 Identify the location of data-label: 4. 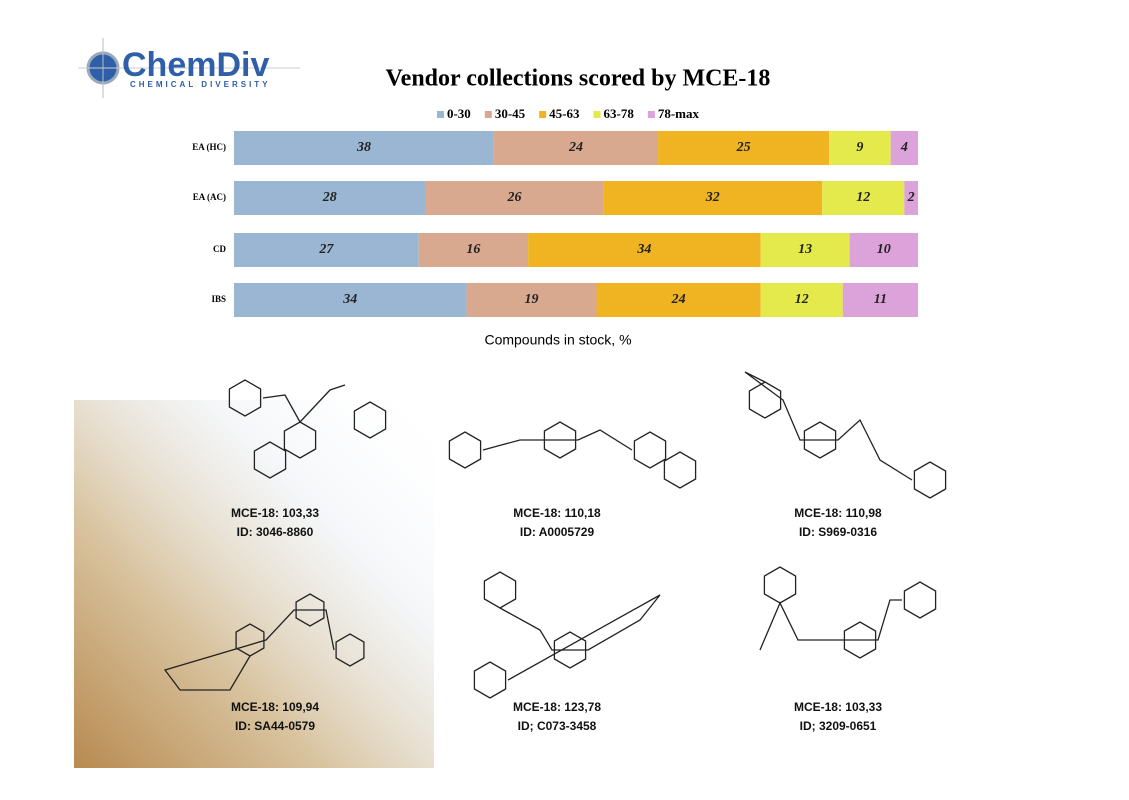
(904, 147).